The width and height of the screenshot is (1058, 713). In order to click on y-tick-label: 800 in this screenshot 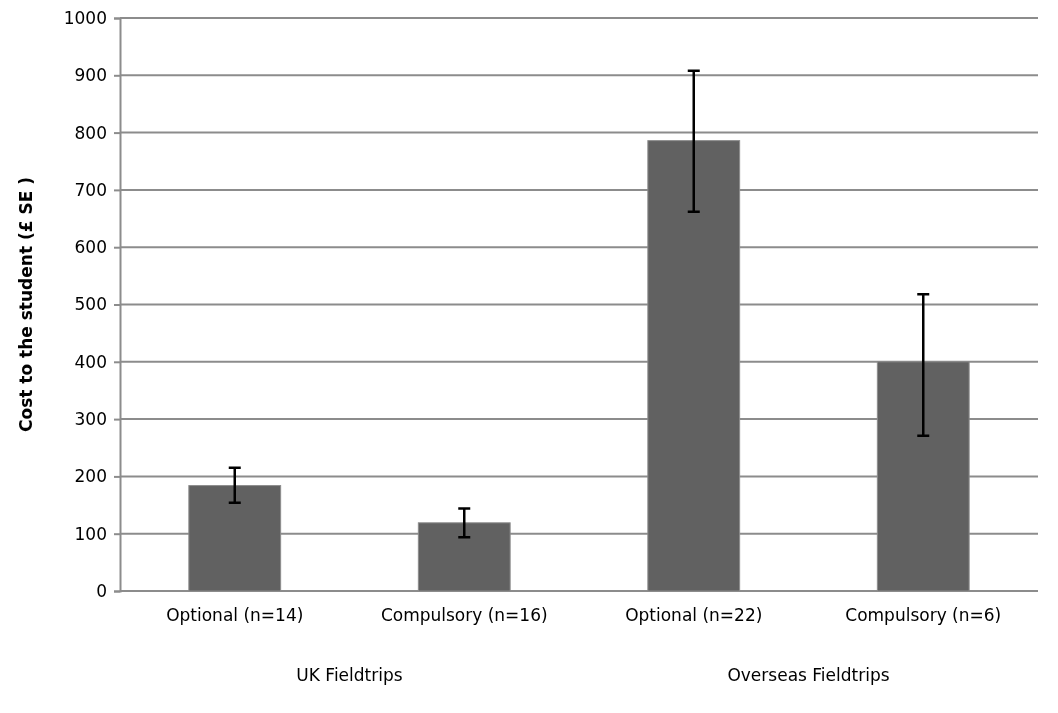, I will do `click(90, 132)`.